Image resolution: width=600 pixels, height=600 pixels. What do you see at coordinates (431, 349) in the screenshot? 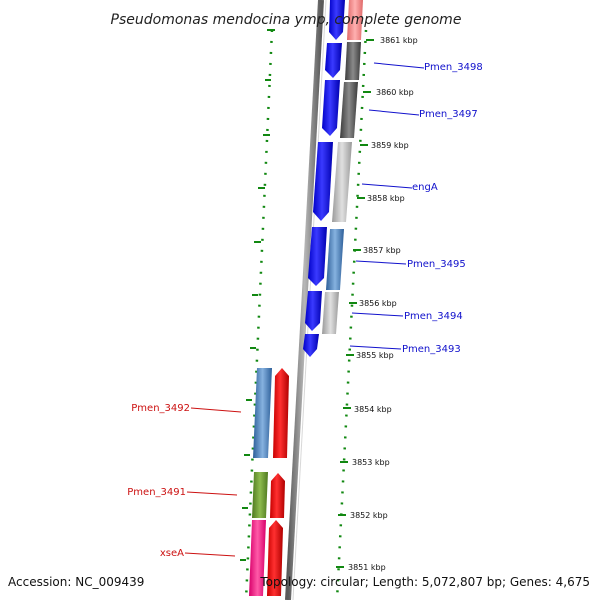
I see `gene-label: Pmen_3493` at bounding box center [431, 349].